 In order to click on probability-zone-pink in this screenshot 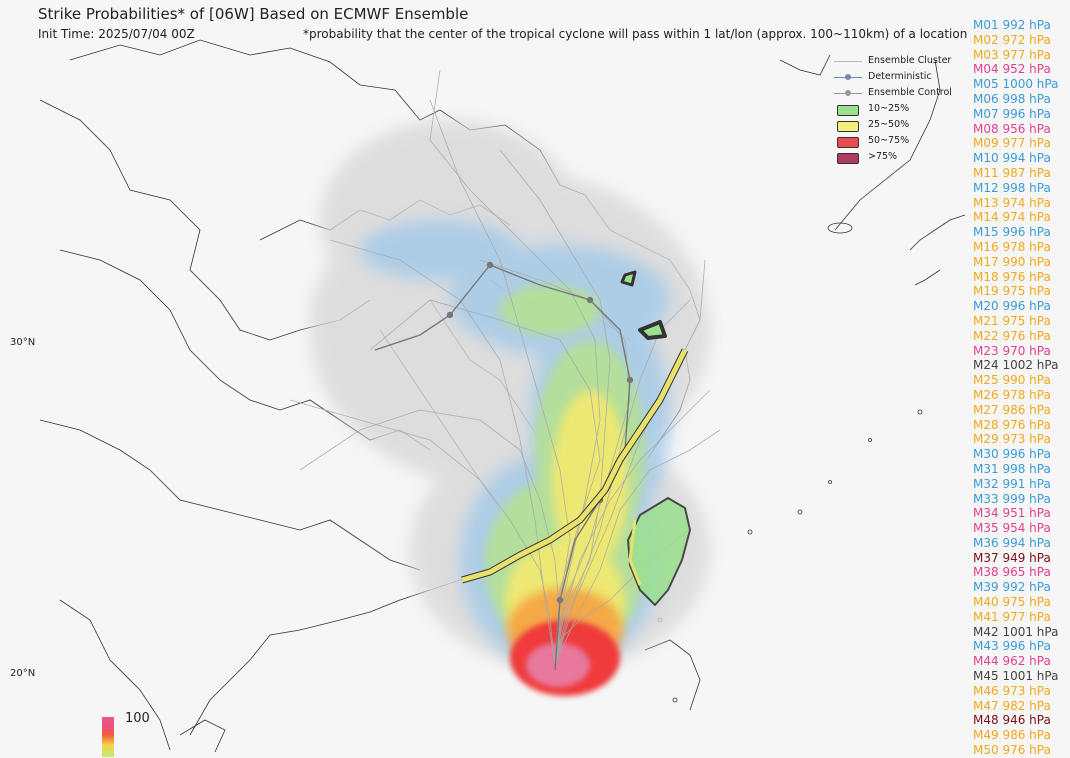, I will do `click(558, 665)`.